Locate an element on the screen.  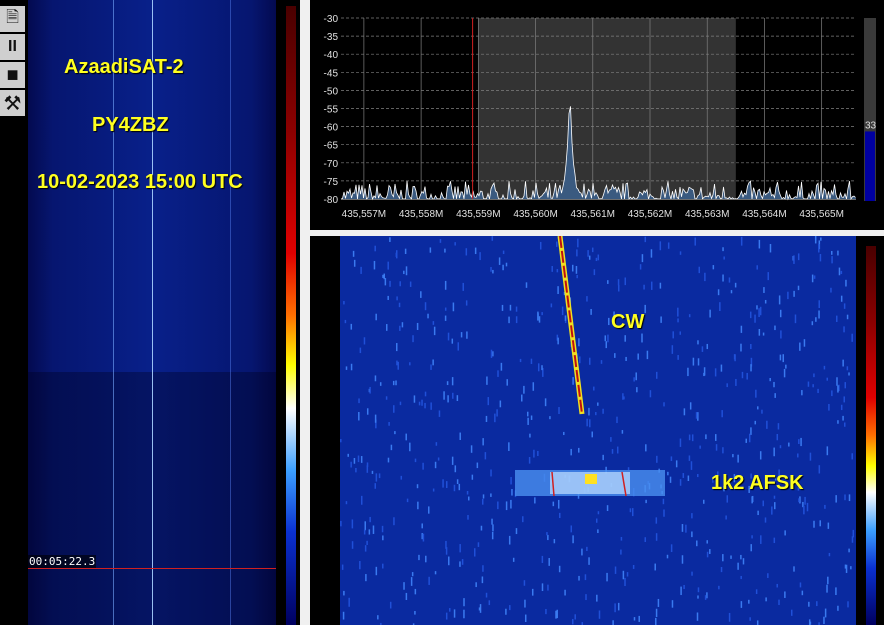
log-button: 🗎 is located at coordinates (12, 19).